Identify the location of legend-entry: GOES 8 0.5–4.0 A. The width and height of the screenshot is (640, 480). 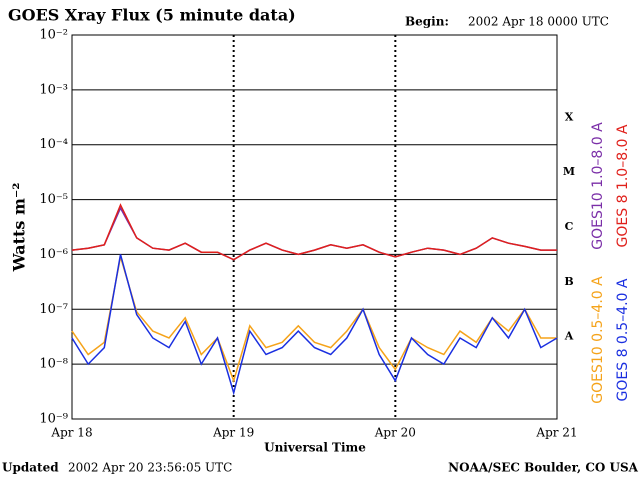
(623, 339).